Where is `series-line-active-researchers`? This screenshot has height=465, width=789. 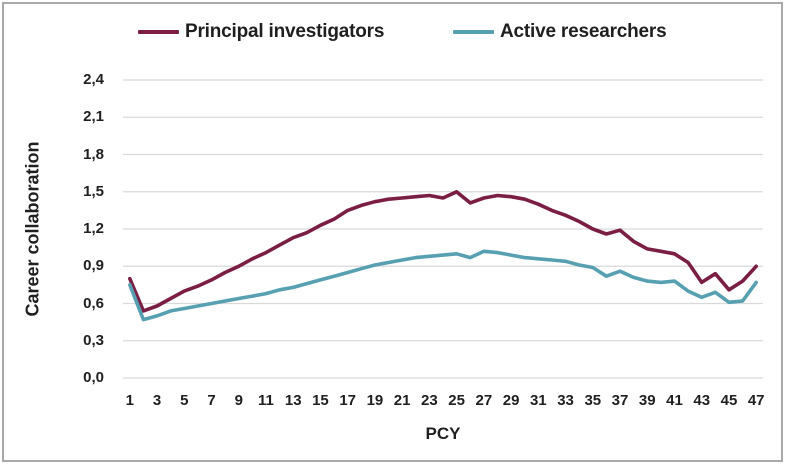 series-line-active-researchers is located at coordinates (443, 285).